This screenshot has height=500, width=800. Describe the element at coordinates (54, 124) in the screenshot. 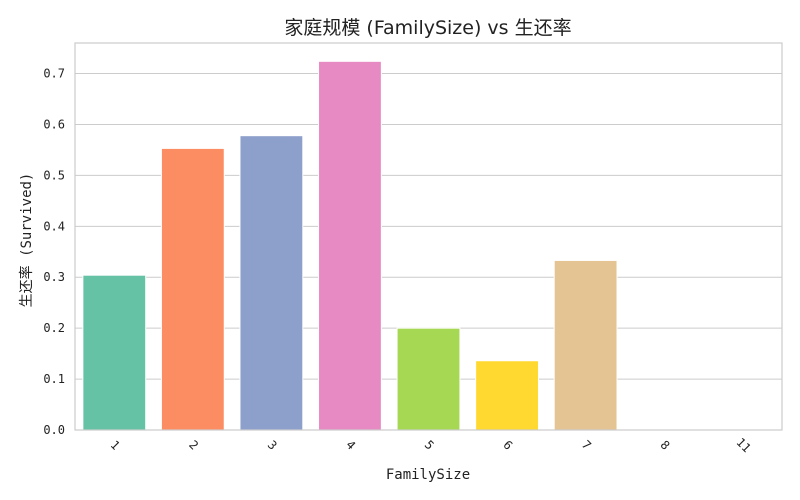

I see `y-tick-label: 0.6` at that location.